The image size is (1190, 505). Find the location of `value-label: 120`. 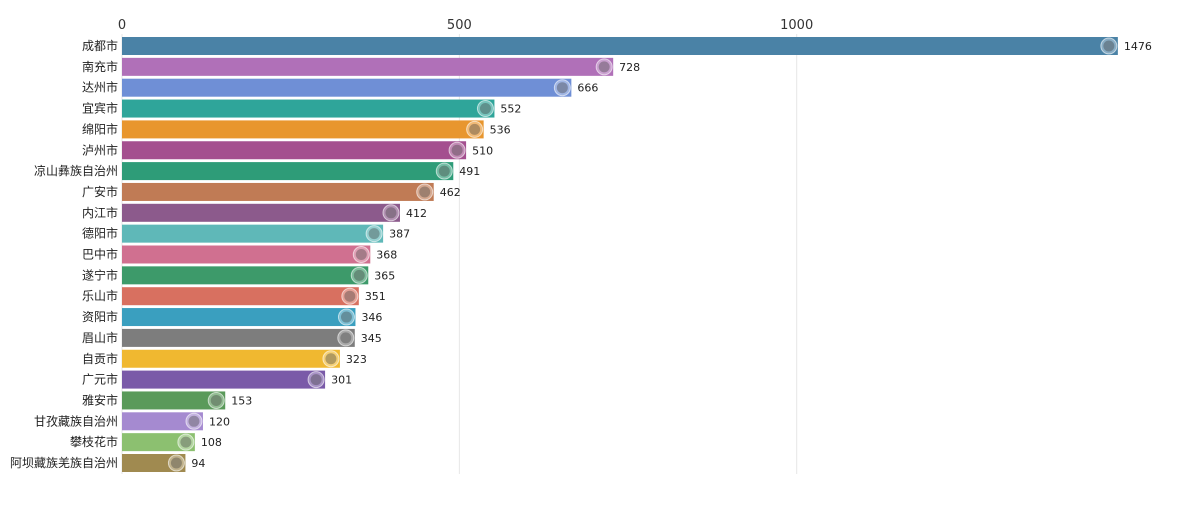

value-label: 120 is located at coordinates (219, 421).